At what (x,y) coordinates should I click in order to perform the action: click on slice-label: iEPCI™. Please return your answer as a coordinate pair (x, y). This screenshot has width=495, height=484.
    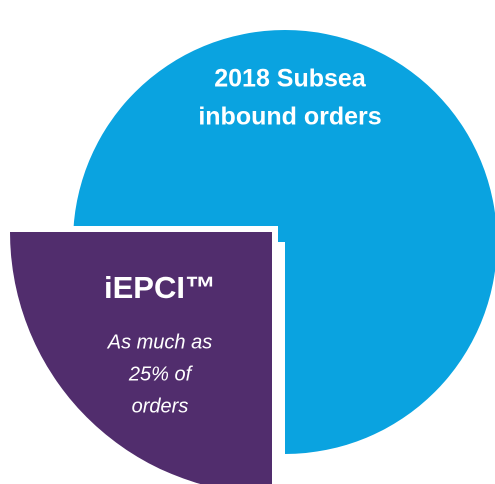
    Looking at the image, I should click on (160, 287).